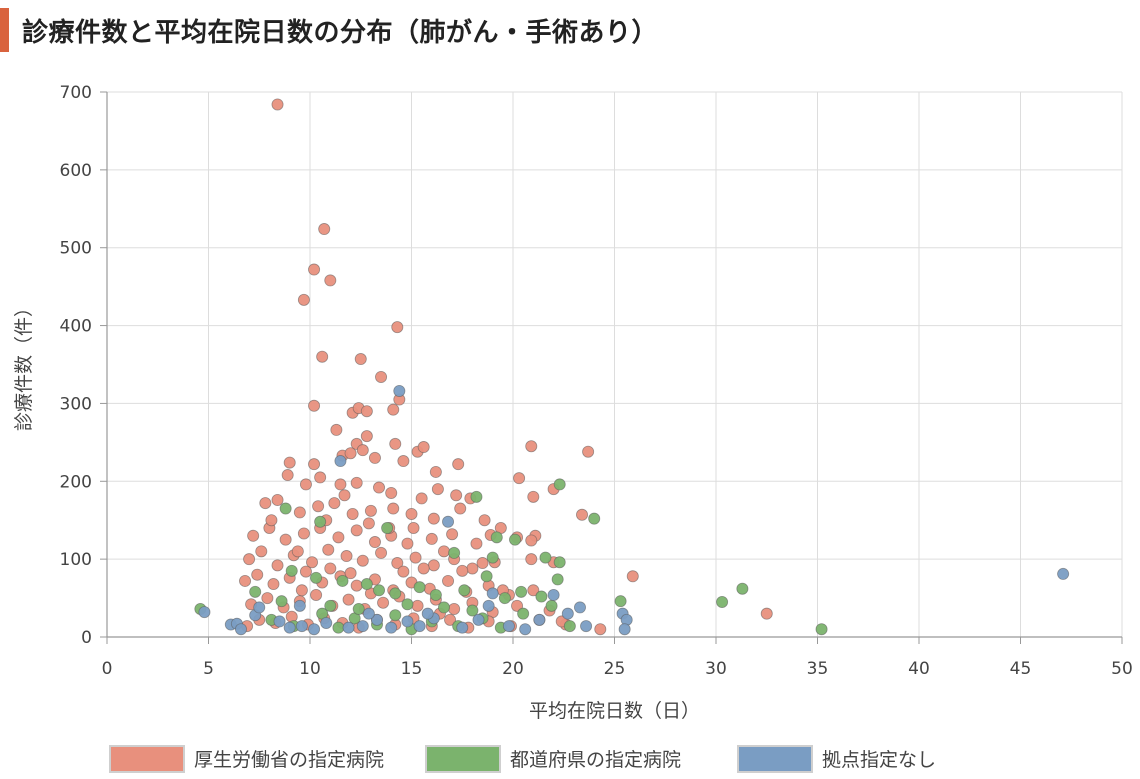 This screenshot has height=779, width=1140. What do you see at coordinates (615, 669) in the screenshot?
I see `x-tick-label: 25` at bounding box center [615, 669].